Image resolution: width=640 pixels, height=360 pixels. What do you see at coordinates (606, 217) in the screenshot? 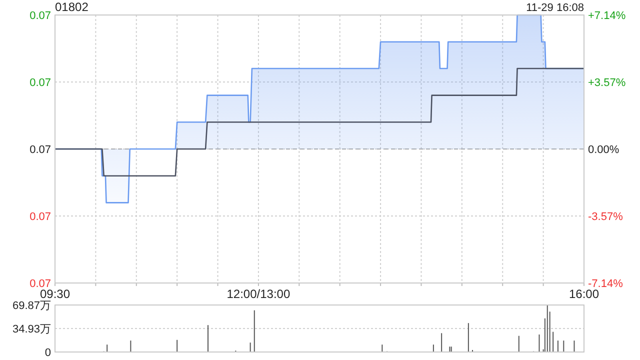
I see `y-tick-label: -3.57%` at bounding box center [606, 217].